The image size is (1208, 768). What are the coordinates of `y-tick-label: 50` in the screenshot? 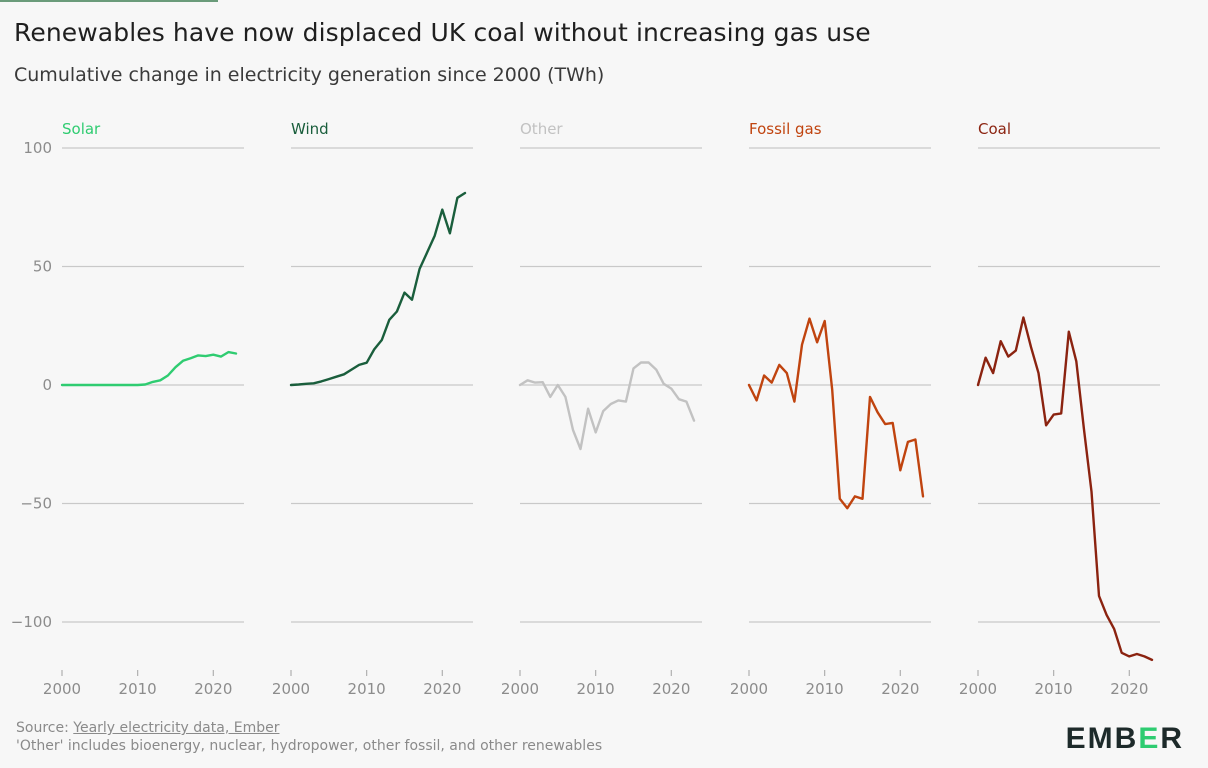 It's located at (42, 267).